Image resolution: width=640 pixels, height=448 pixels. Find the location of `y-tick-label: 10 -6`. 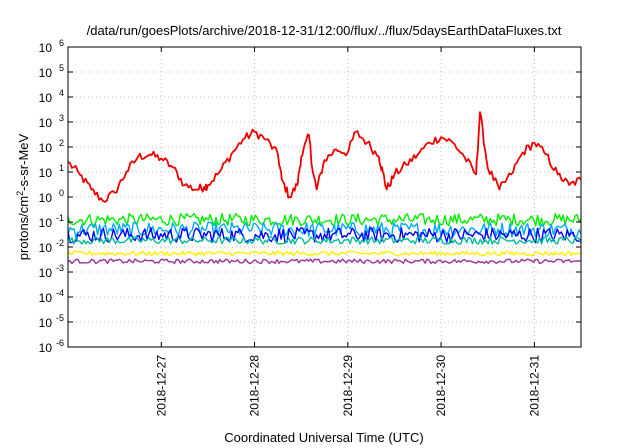

y-tick-label: 10 -6 is located at coordinates (51, 346).